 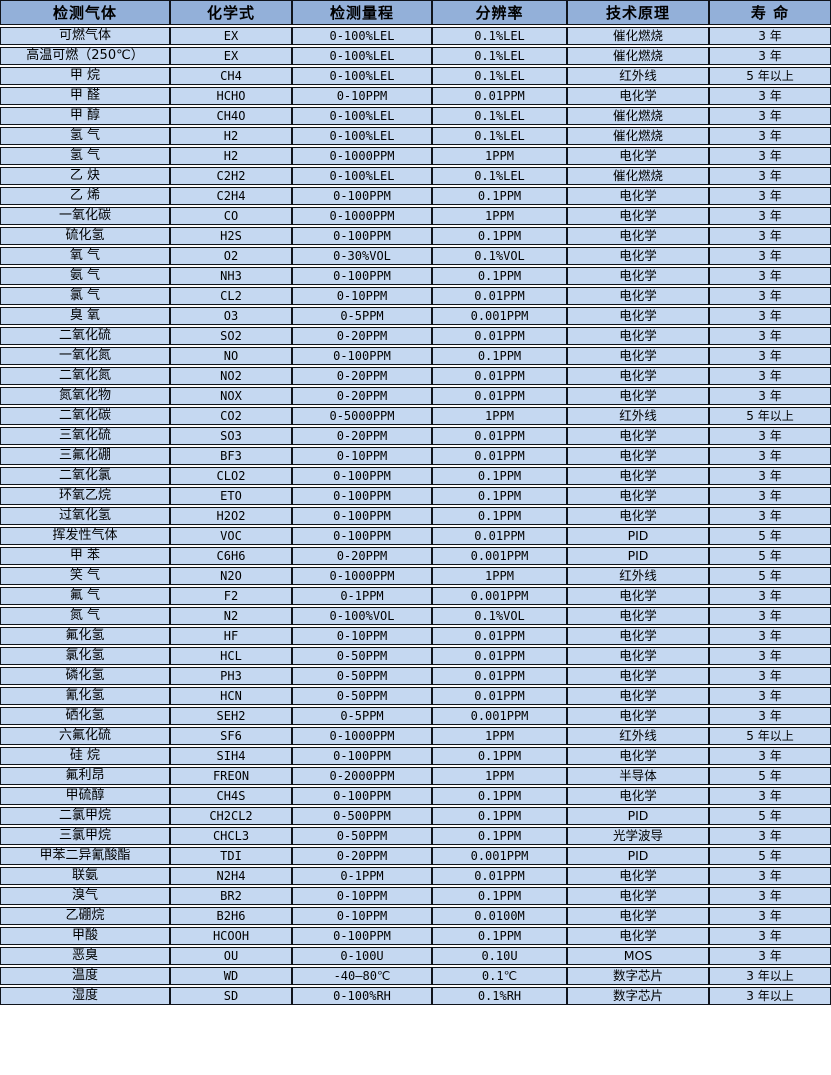 I want to click on table-cell: 数字芯片, so click(x=638, y=976).